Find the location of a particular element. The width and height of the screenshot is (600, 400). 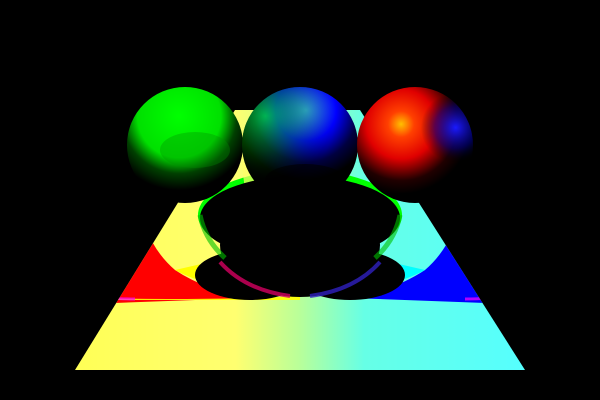

sphere-blue is located at coordinates (300, 145).